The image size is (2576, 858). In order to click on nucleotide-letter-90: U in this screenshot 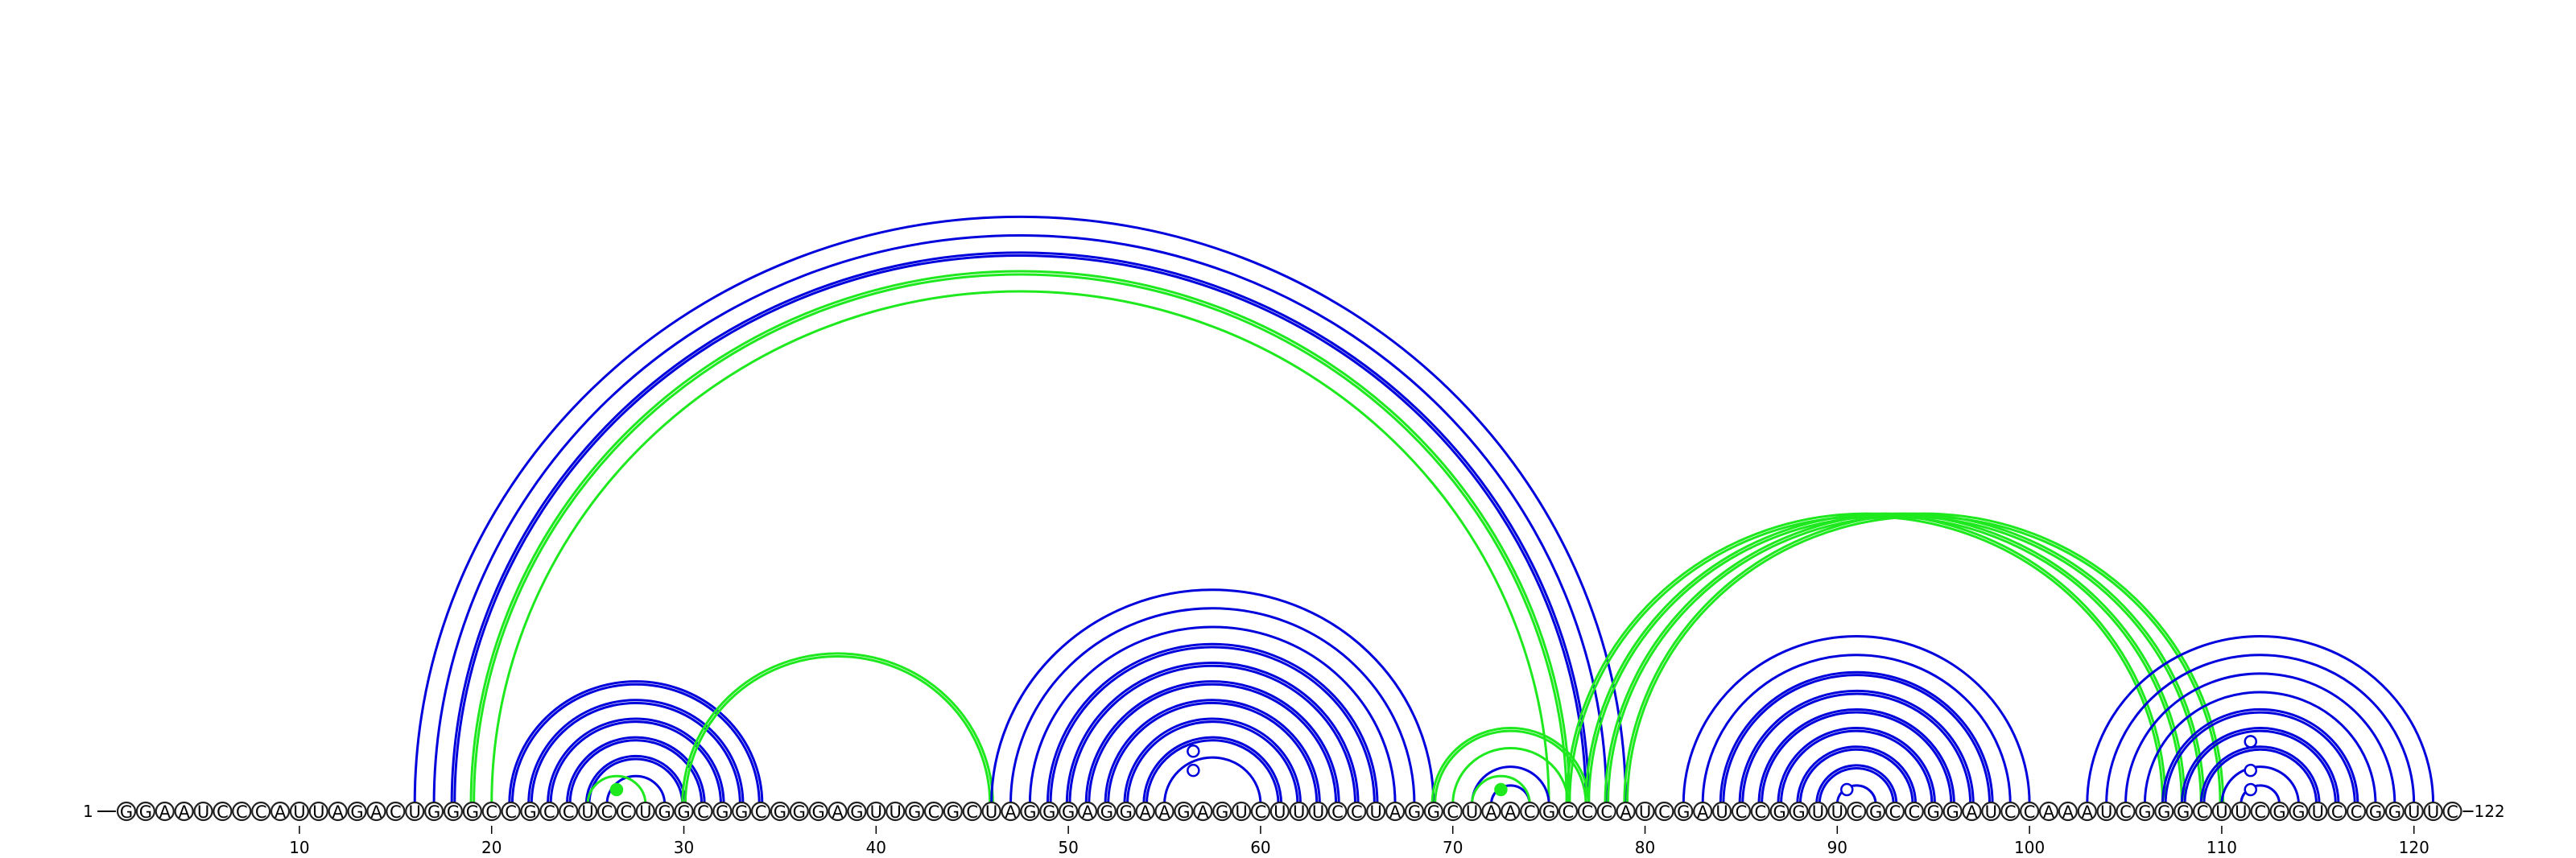, I will do `click(1837, 812)`.